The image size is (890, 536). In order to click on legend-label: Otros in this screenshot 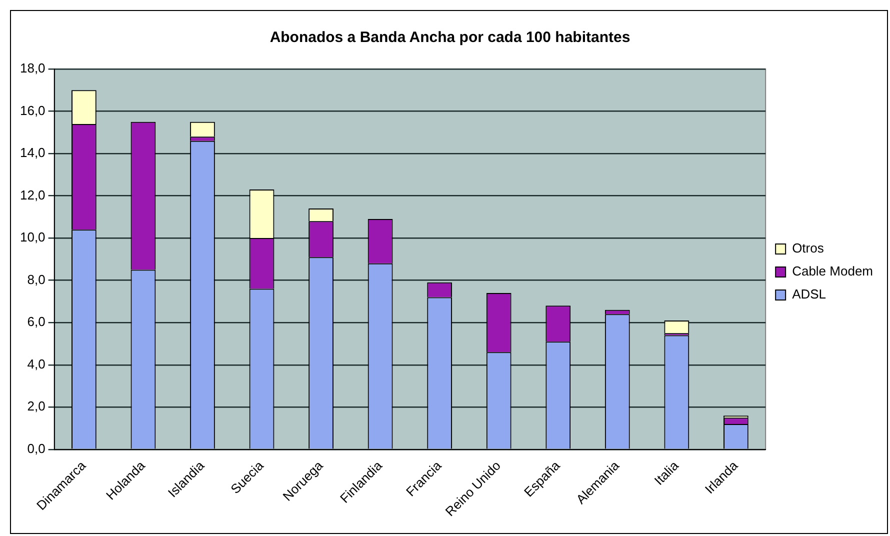, I will do `click(808, 248)`.